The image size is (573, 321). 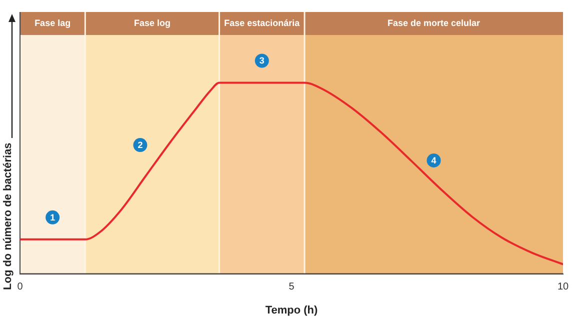 I want to click on x-tick-label: 5, so click(x=291, y=287).